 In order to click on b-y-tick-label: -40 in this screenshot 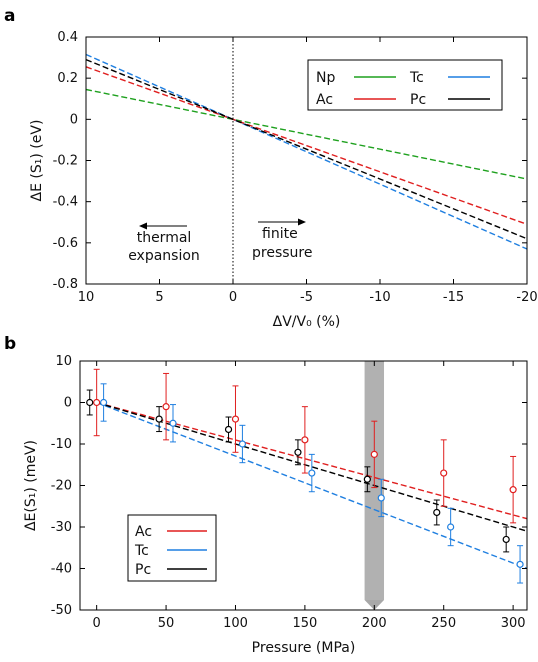, I will do `click(61, 569)`.